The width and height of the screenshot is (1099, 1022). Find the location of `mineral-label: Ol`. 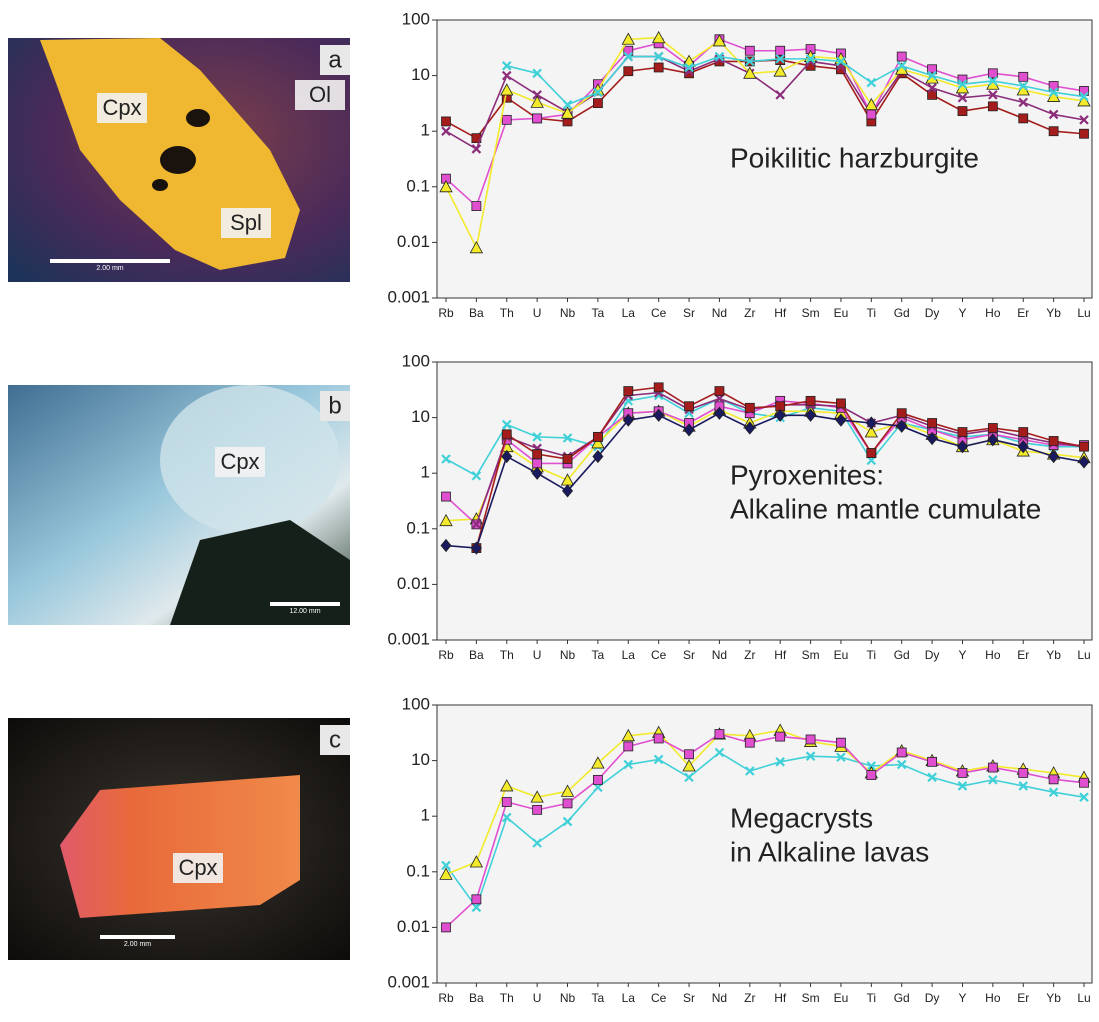

mineral-label: Ol is located at coordinates (320, 94).